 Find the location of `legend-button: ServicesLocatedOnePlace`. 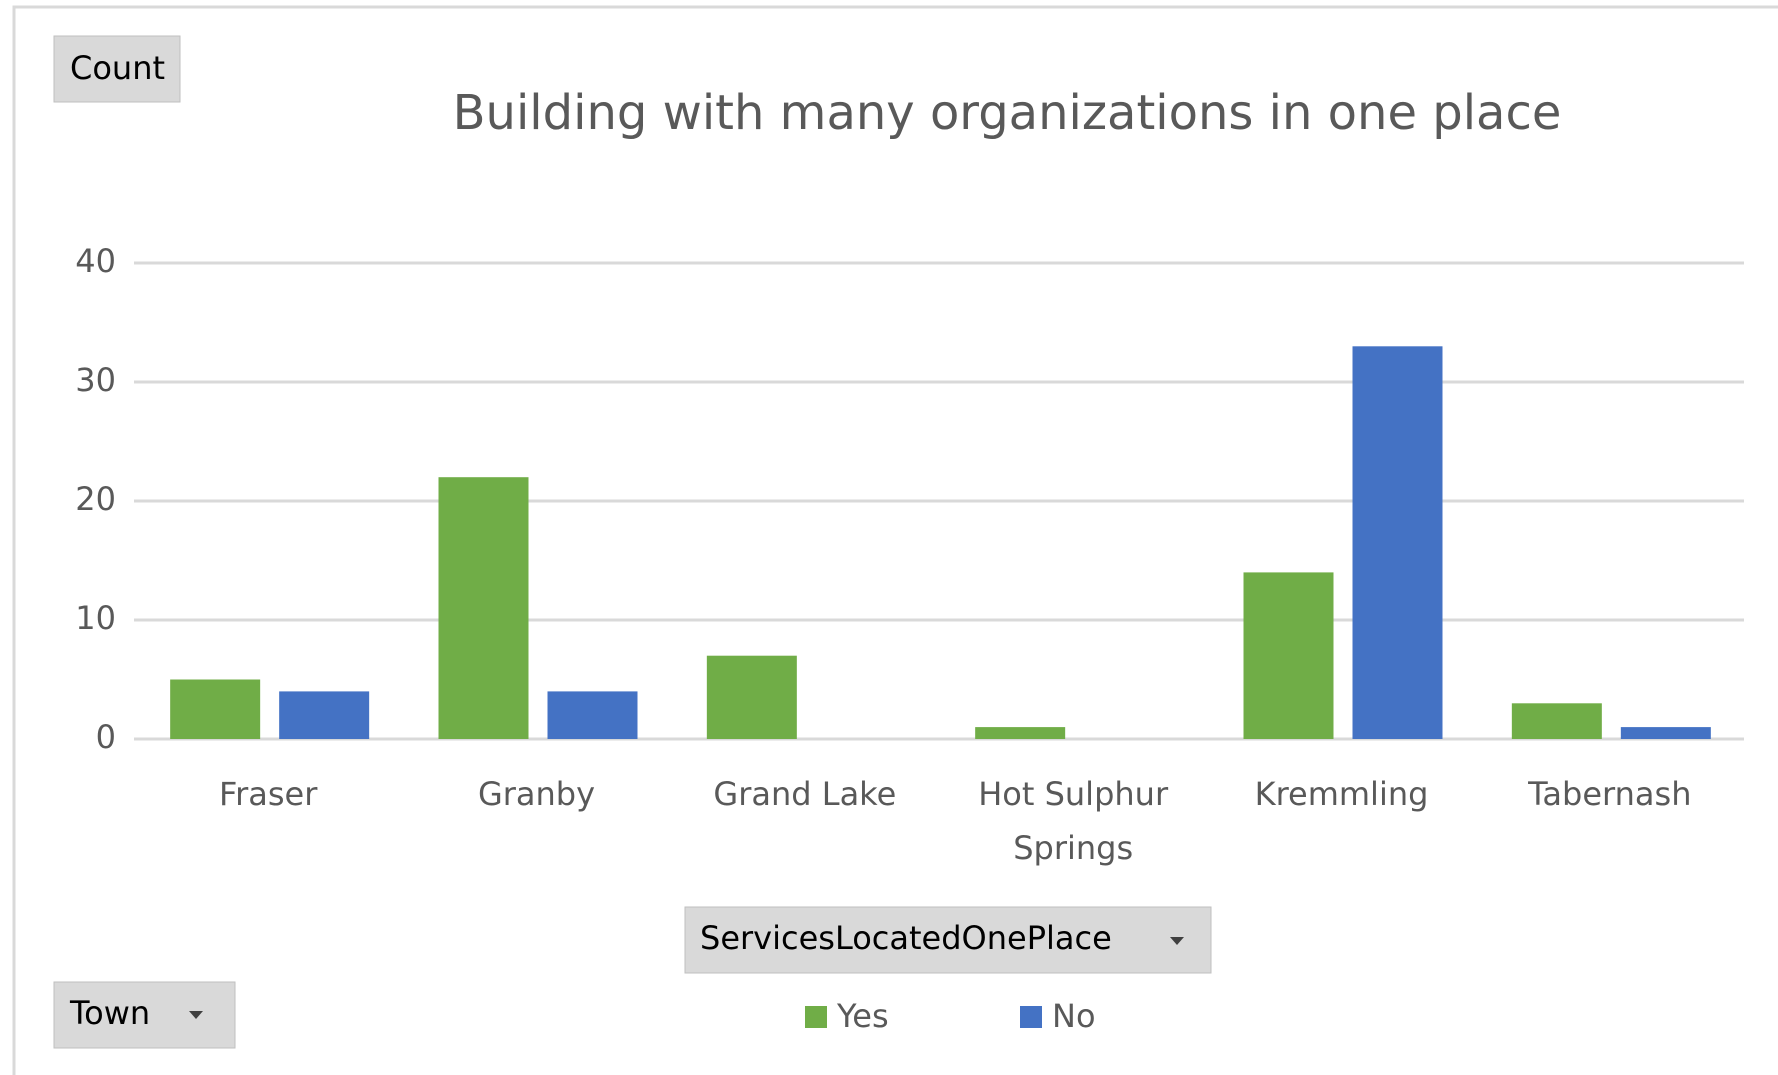

legend-button: ServicesLocatedOnePlace is located at coordinates (948, 940).